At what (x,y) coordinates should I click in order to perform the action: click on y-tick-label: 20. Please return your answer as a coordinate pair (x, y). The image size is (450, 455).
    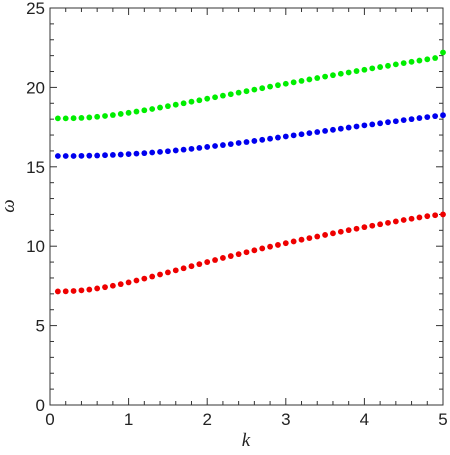
    Looking at the image, I should click on (35, 87).